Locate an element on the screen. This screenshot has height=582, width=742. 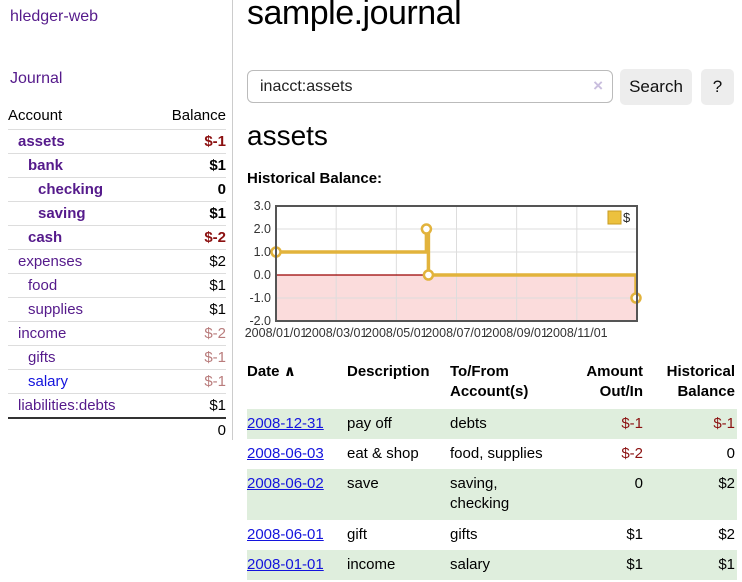
transaction-date-link: 2008-01-01 is located at coordinates (285, 564).